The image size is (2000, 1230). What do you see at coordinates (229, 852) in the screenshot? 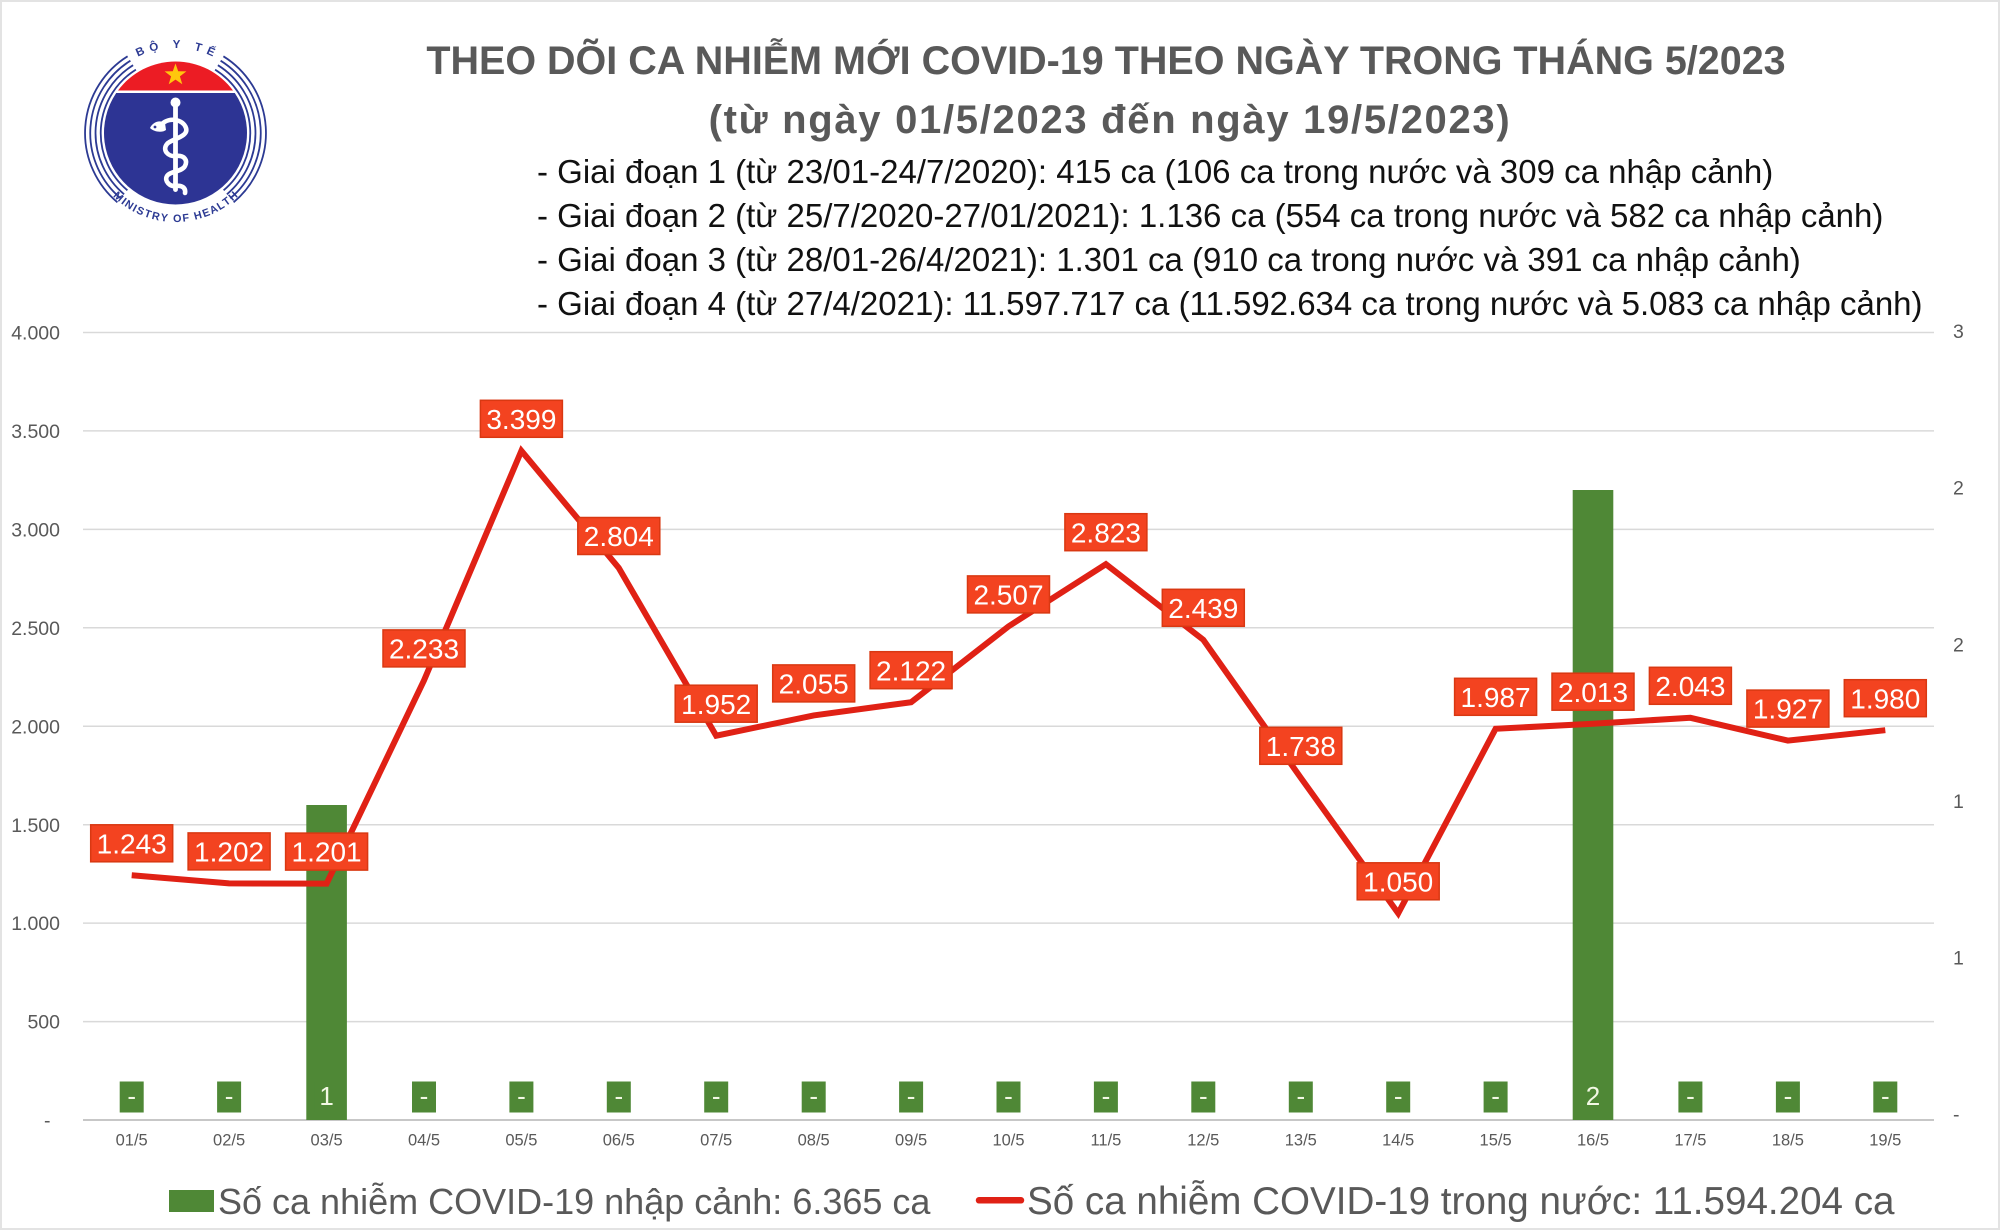
I see `svg-text: 1.202` at bounding box center [229, 852].